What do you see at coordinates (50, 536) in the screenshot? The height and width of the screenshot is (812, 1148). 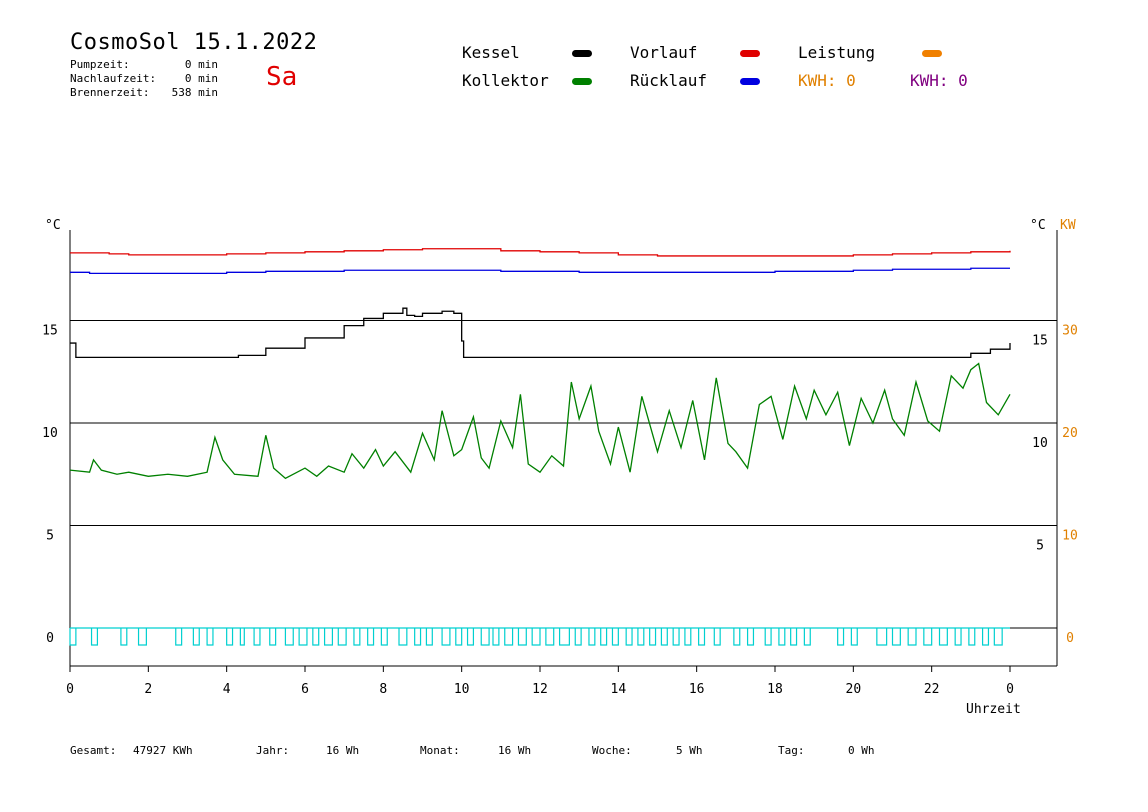 I see `y-left-tick-label: 5` at bounding box center [50, 536].